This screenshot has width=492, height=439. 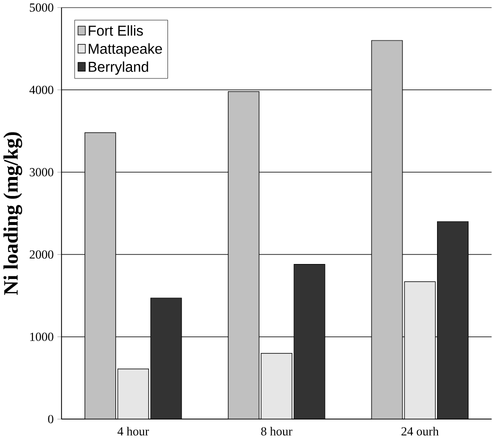 What do you see at coordinates (12, 213) in the screenshot?
I see `y-axis-title: Ni loading (mg/kg)` at bounding box center [12, 213].